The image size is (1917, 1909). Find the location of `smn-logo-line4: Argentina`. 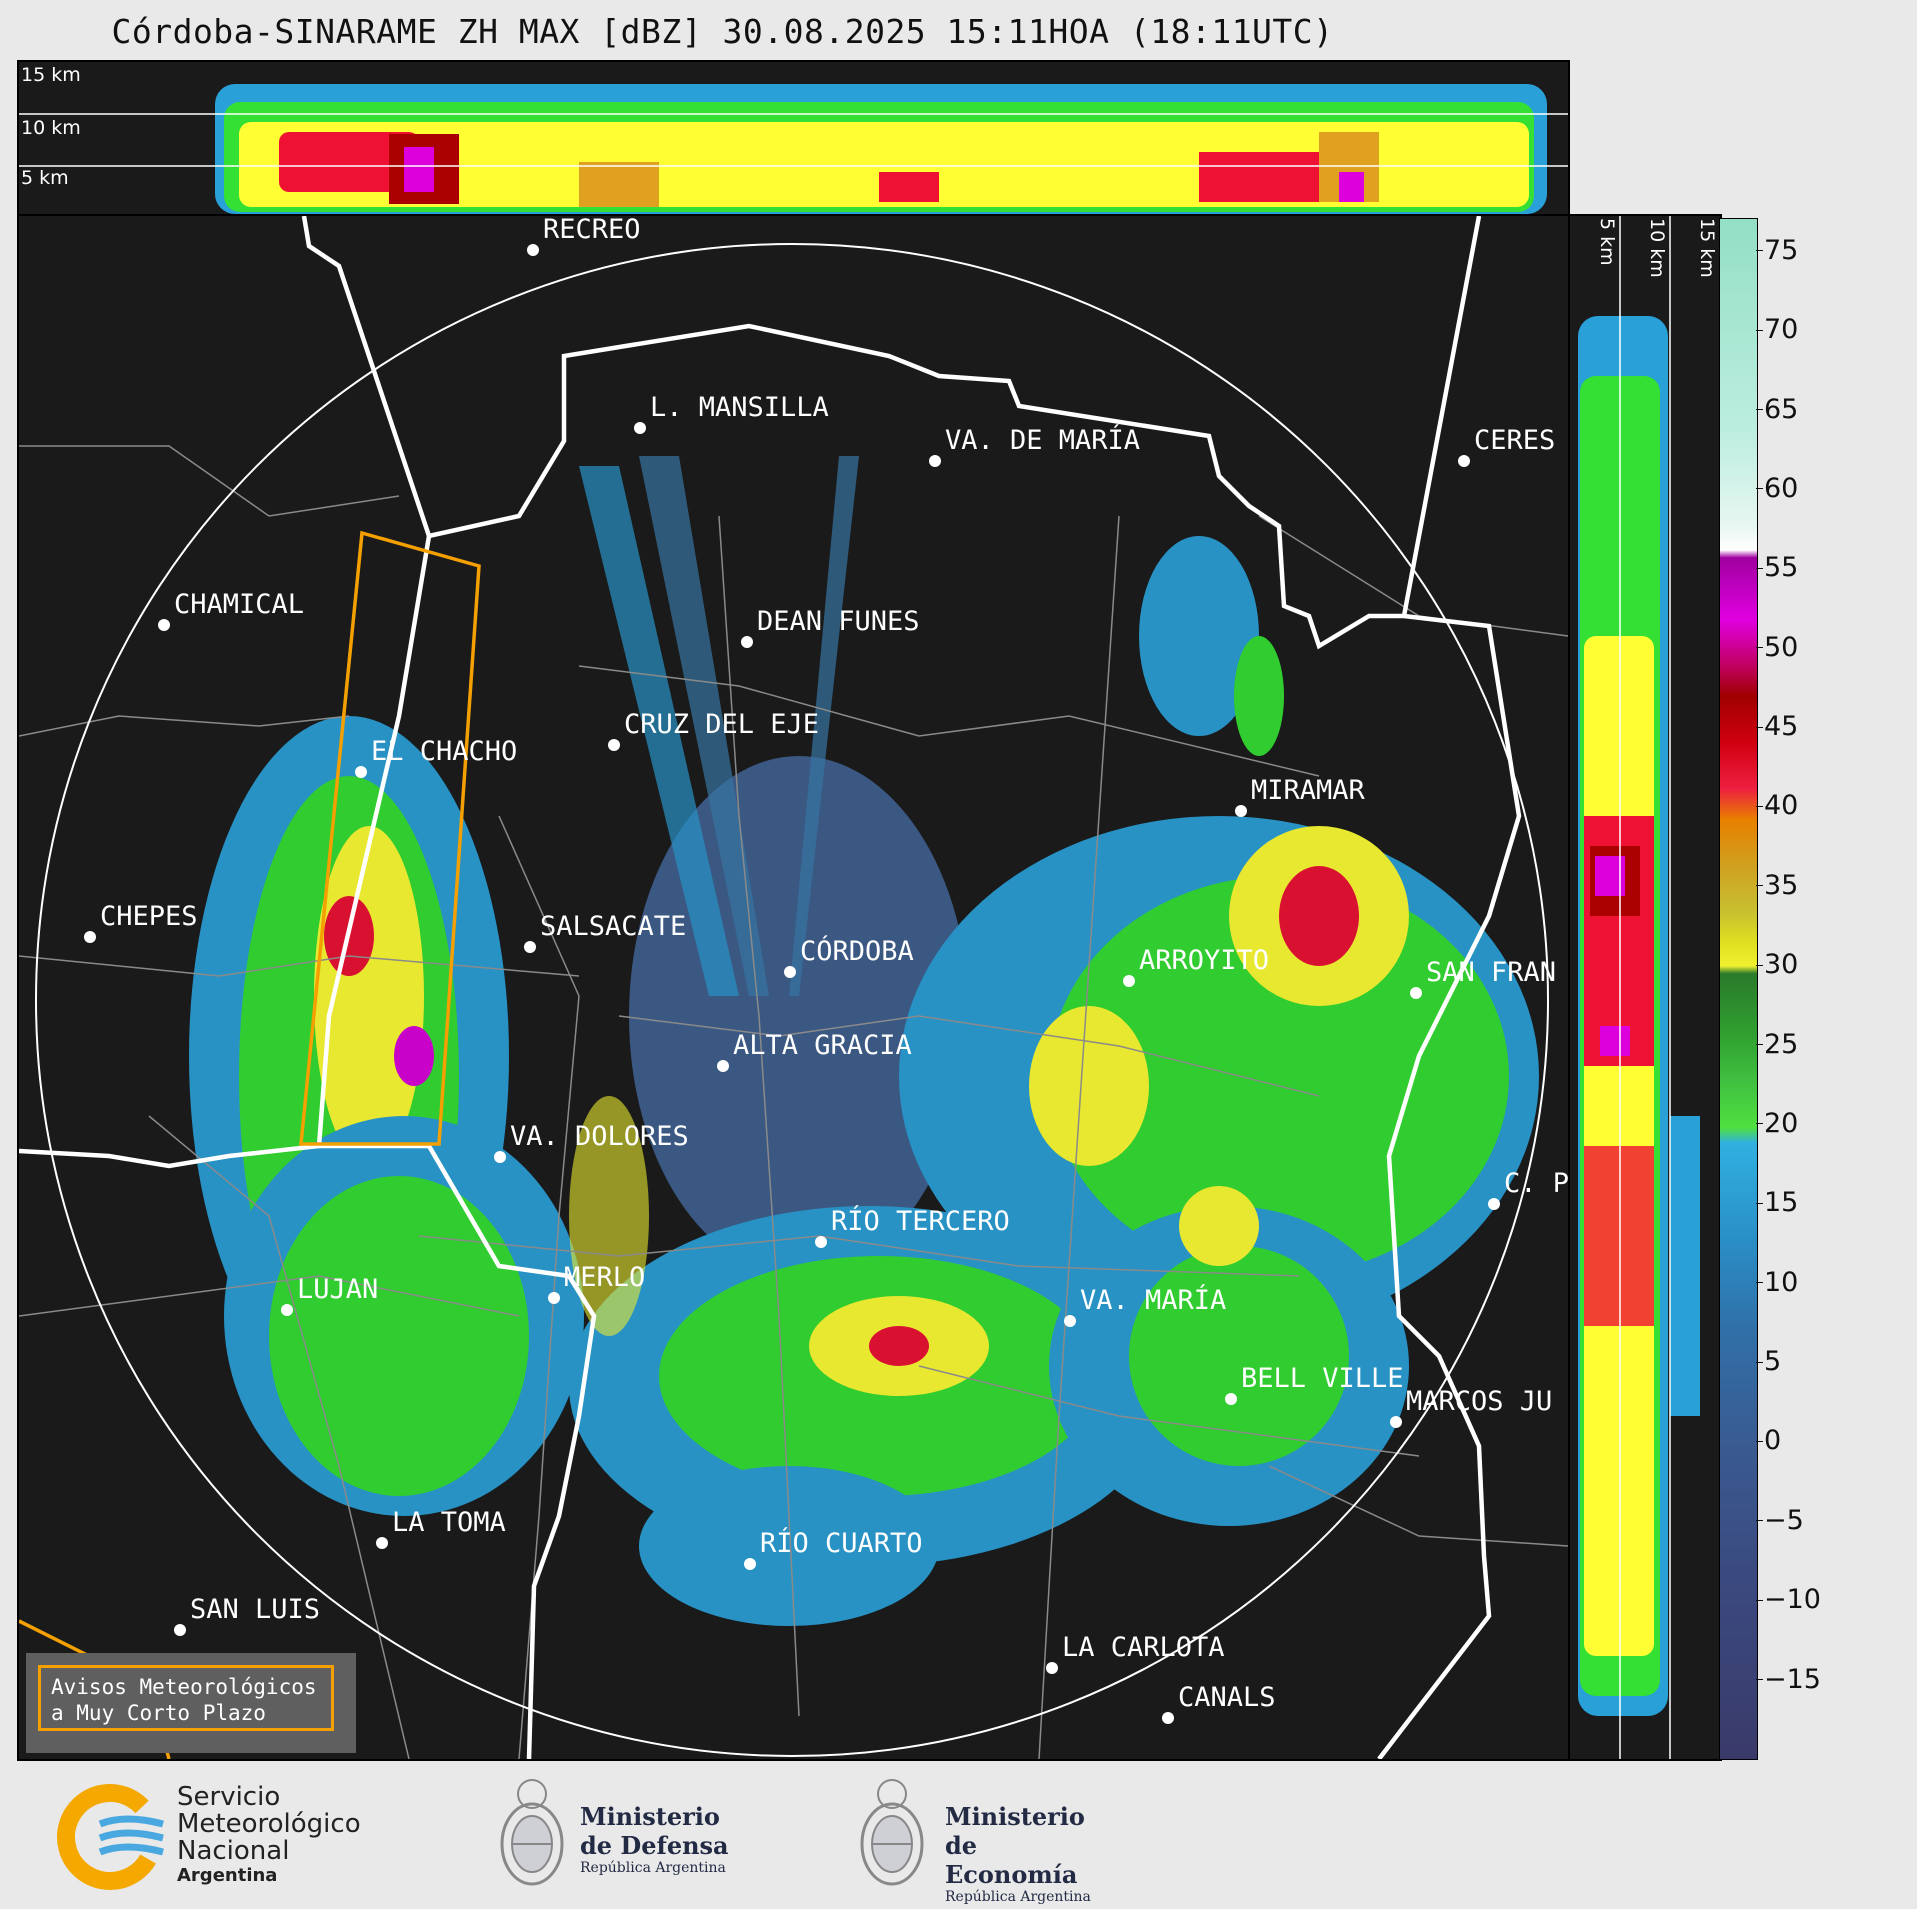

smn-logo-line4: Argentina is located at coordinates (227, 1875).